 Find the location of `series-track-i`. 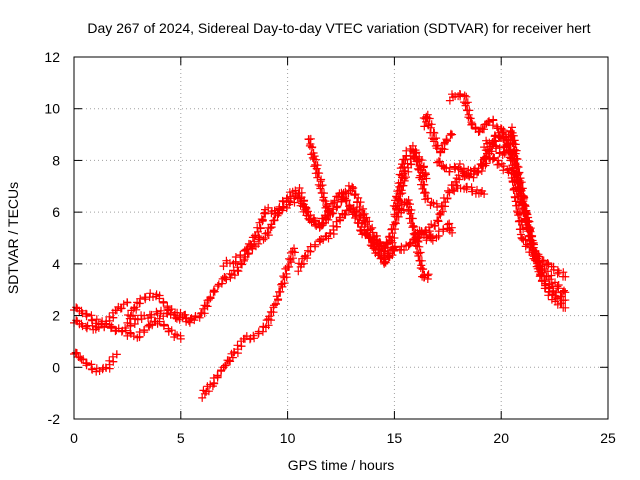

series-track-i is located at coordinates (319, 176).